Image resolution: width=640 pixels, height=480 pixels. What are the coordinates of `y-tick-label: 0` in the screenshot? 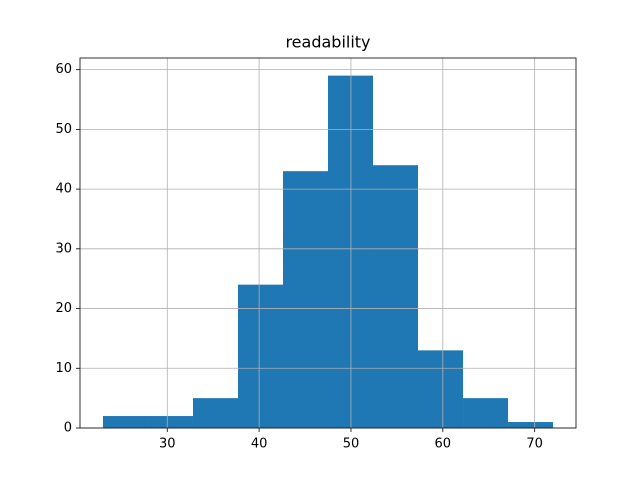 It's located at (68, 428).